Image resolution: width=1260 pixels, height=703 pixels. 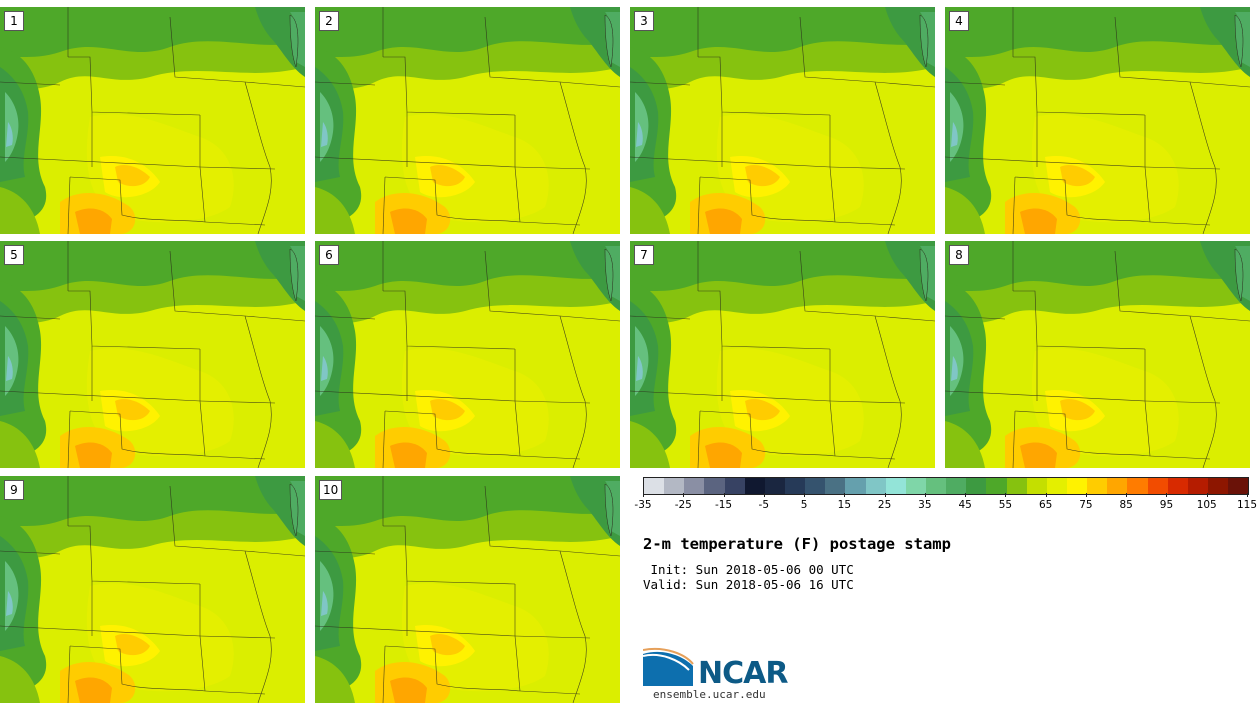 I want to click on member-number: 5, so click(x=14, y=255).